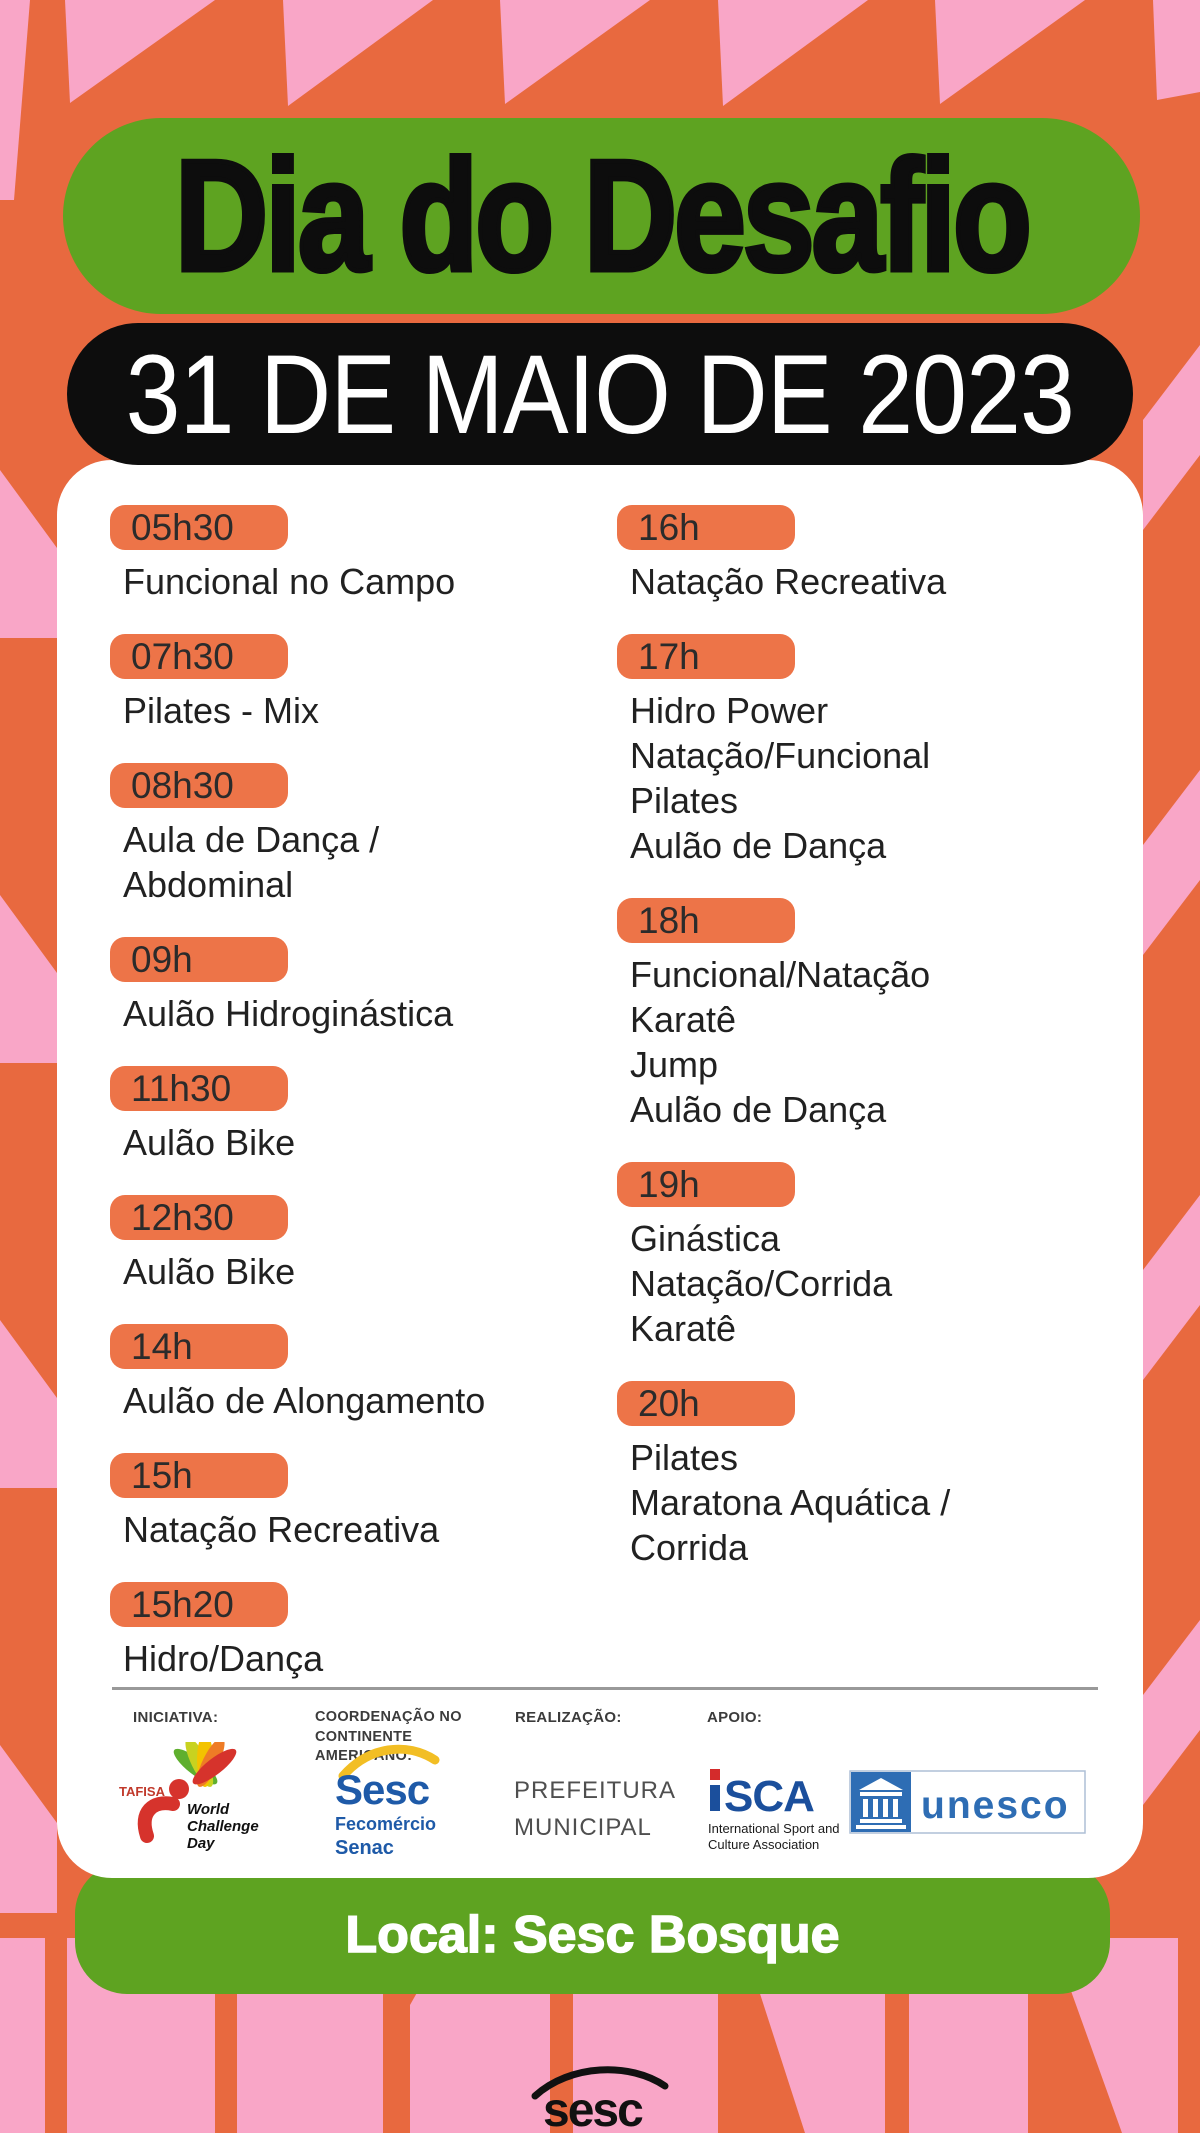  Describe the element at coordinates (852, 554) in the screenshot. I see `schedule-entry: 16h Natação Recreativa` at that location.